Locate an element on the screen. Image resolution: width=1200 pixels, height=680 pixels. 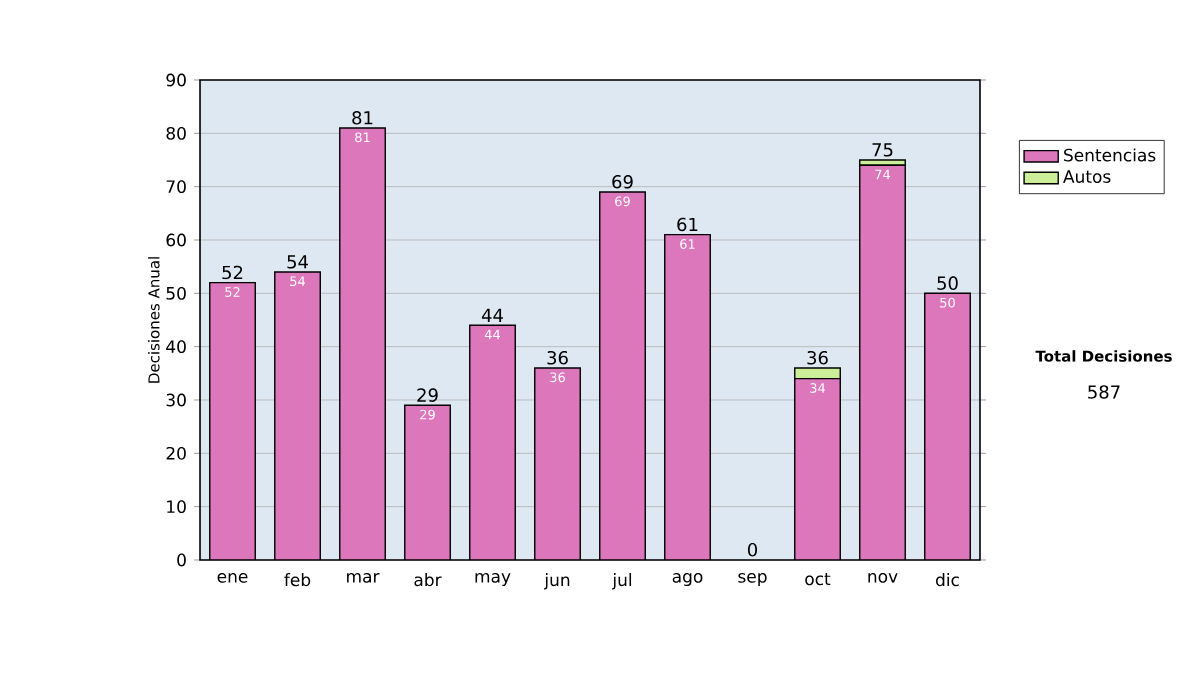
total-label: 52 is located at coordinates (232, 272).